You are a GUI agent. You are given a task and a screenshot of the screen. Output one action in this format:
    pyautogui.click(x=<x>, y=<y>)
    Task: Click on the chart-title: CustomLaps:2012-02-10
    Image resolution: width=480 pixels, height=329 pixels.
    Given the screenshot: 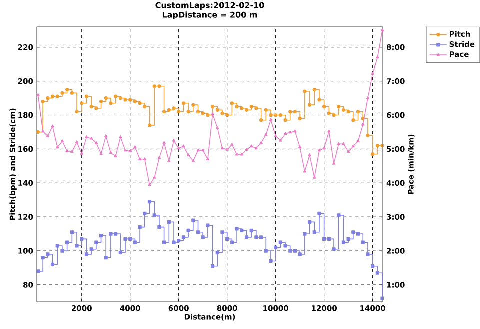 What is the action you would take?
    pyautogui.click(x=210, y=6)
    